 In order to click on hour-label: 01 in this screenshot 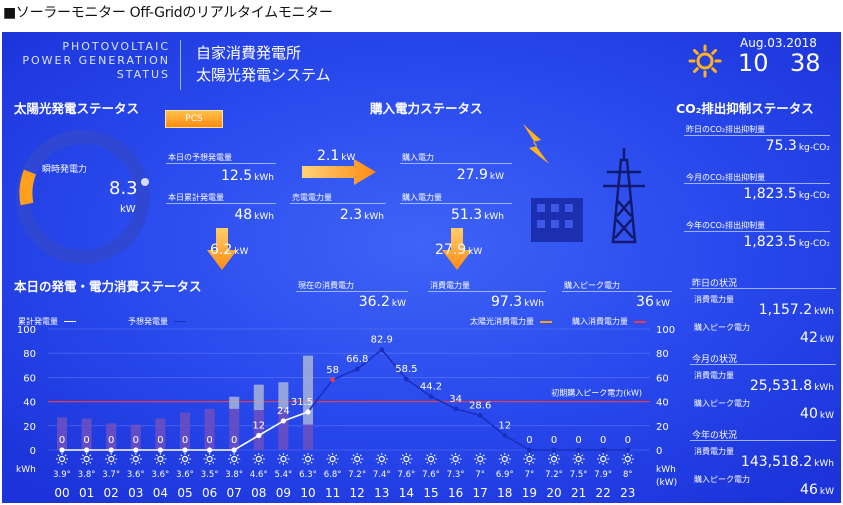, I will do `click(86, 493)`.